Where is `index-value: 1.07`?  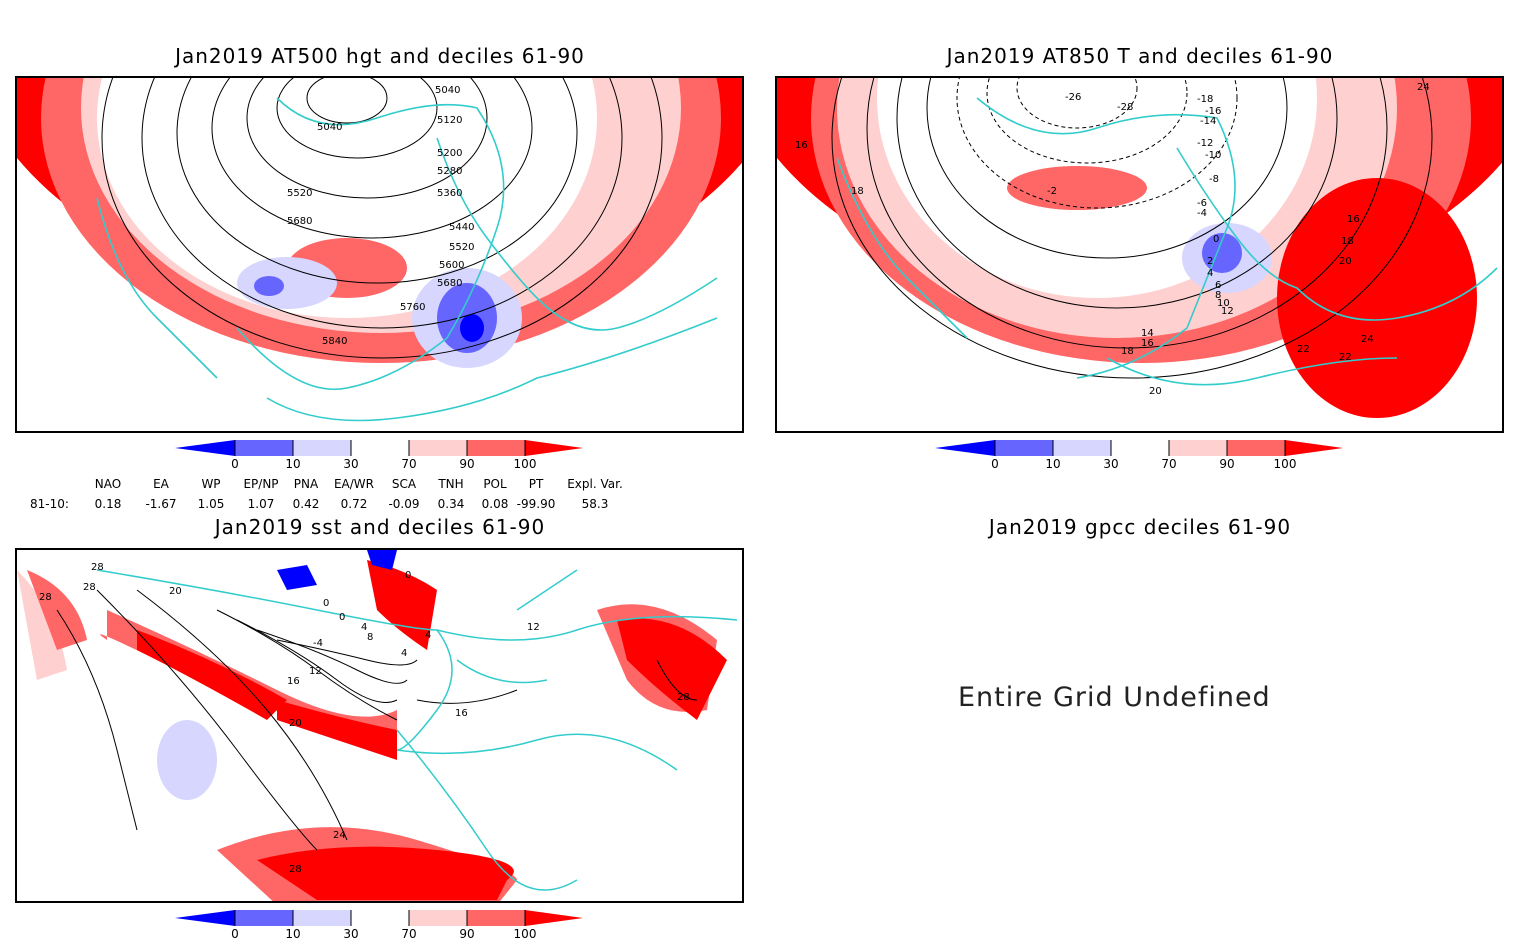 index-value: 1.07 is located at coordinates (261, 504).